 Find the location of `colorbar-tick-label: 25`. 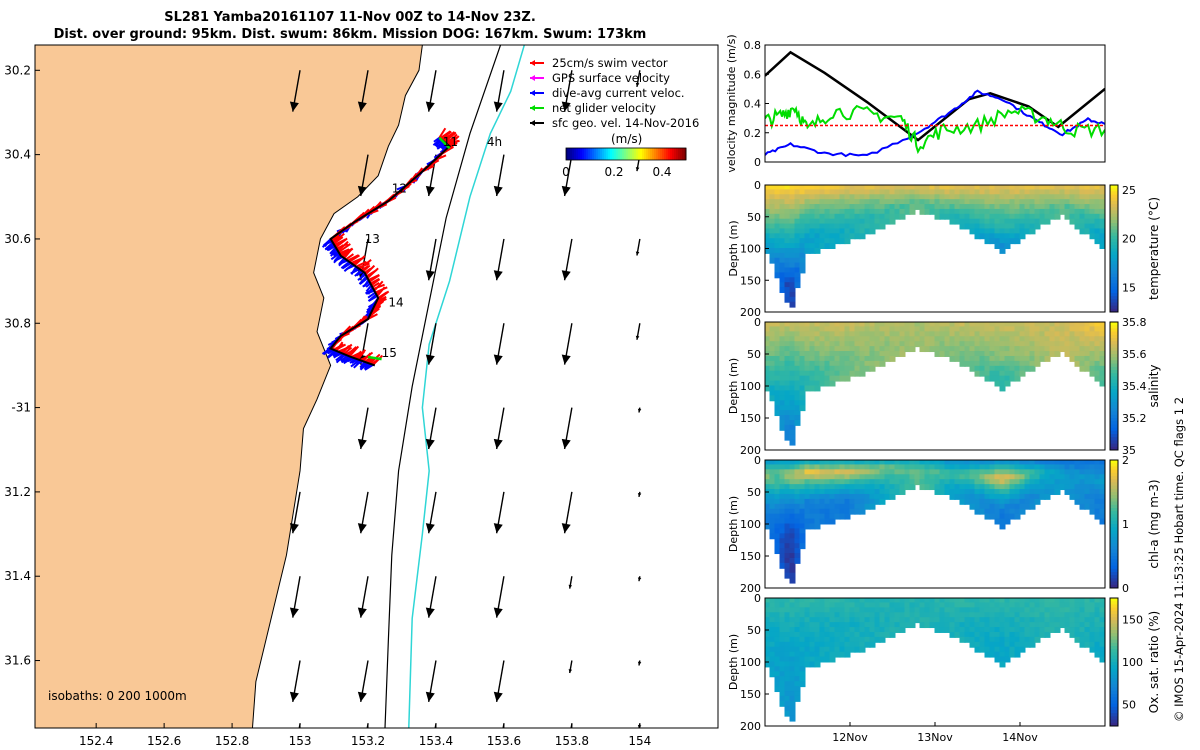

colorbar-tick-label: 25 is located at coordinates (1129, 190).